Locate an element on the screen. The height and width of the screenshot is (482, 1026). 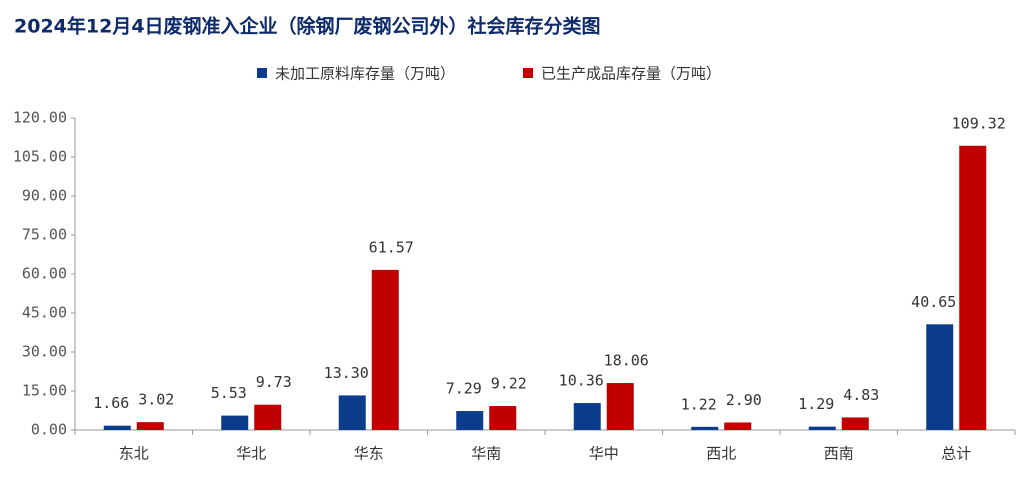
value-label: 5.53 is located at coordinates (229, 393).